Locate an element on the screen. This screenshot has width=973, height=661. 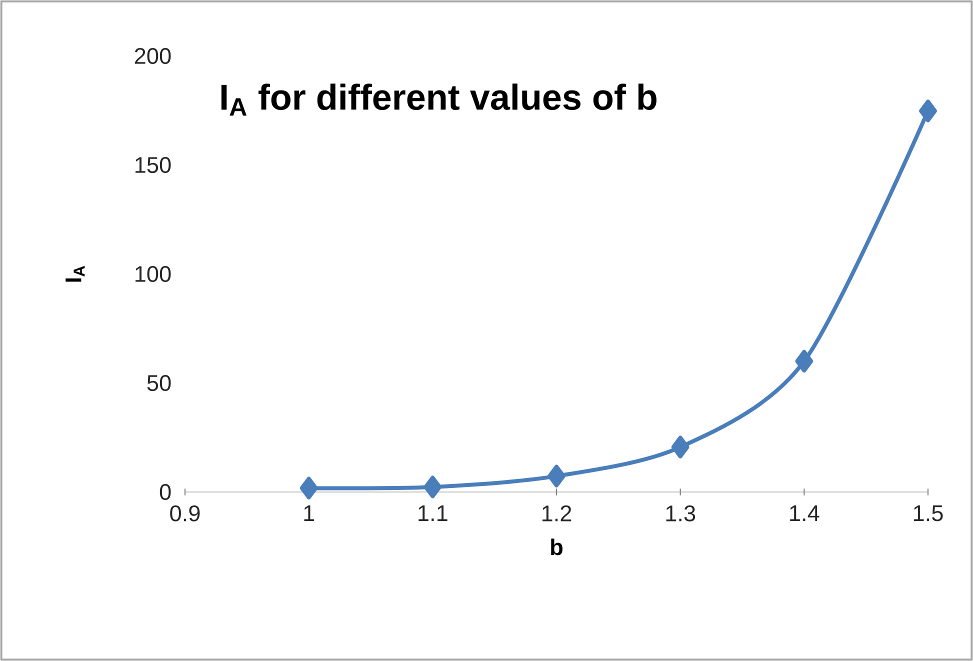
y-tick-label: 100 is located at coordinates (153, 274).